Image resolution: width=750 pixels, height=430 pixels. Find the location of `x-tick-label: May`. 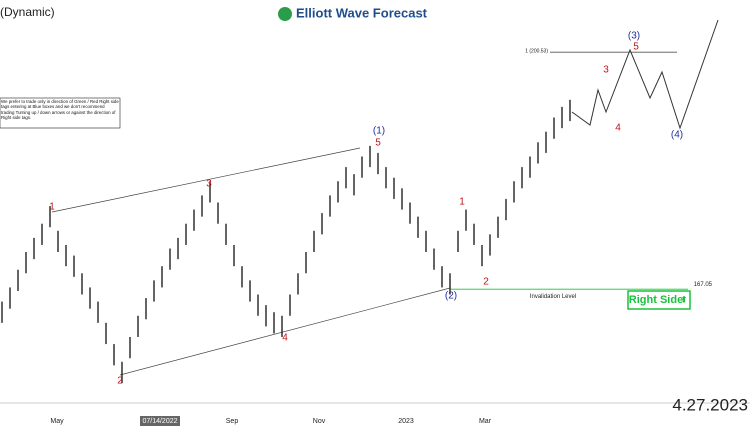

x-tick-label: May is located at coordinates (57, 421).